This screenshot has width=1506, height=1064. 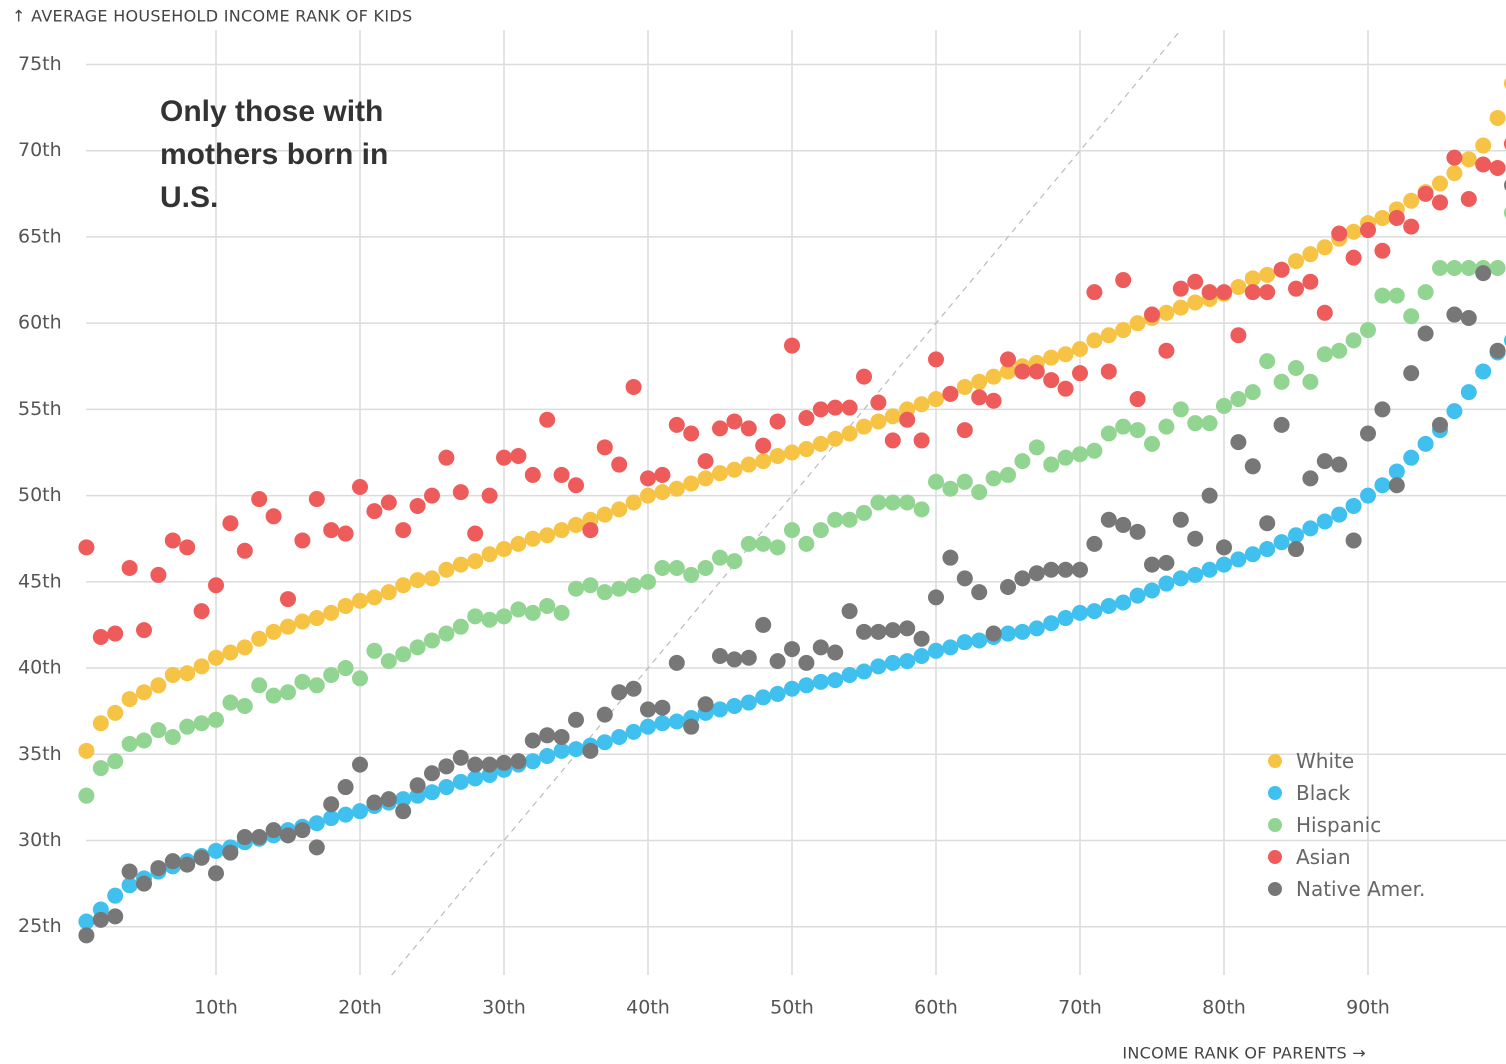 I want to click on legend-label: Native Amer., so click(x=1361, y=889).